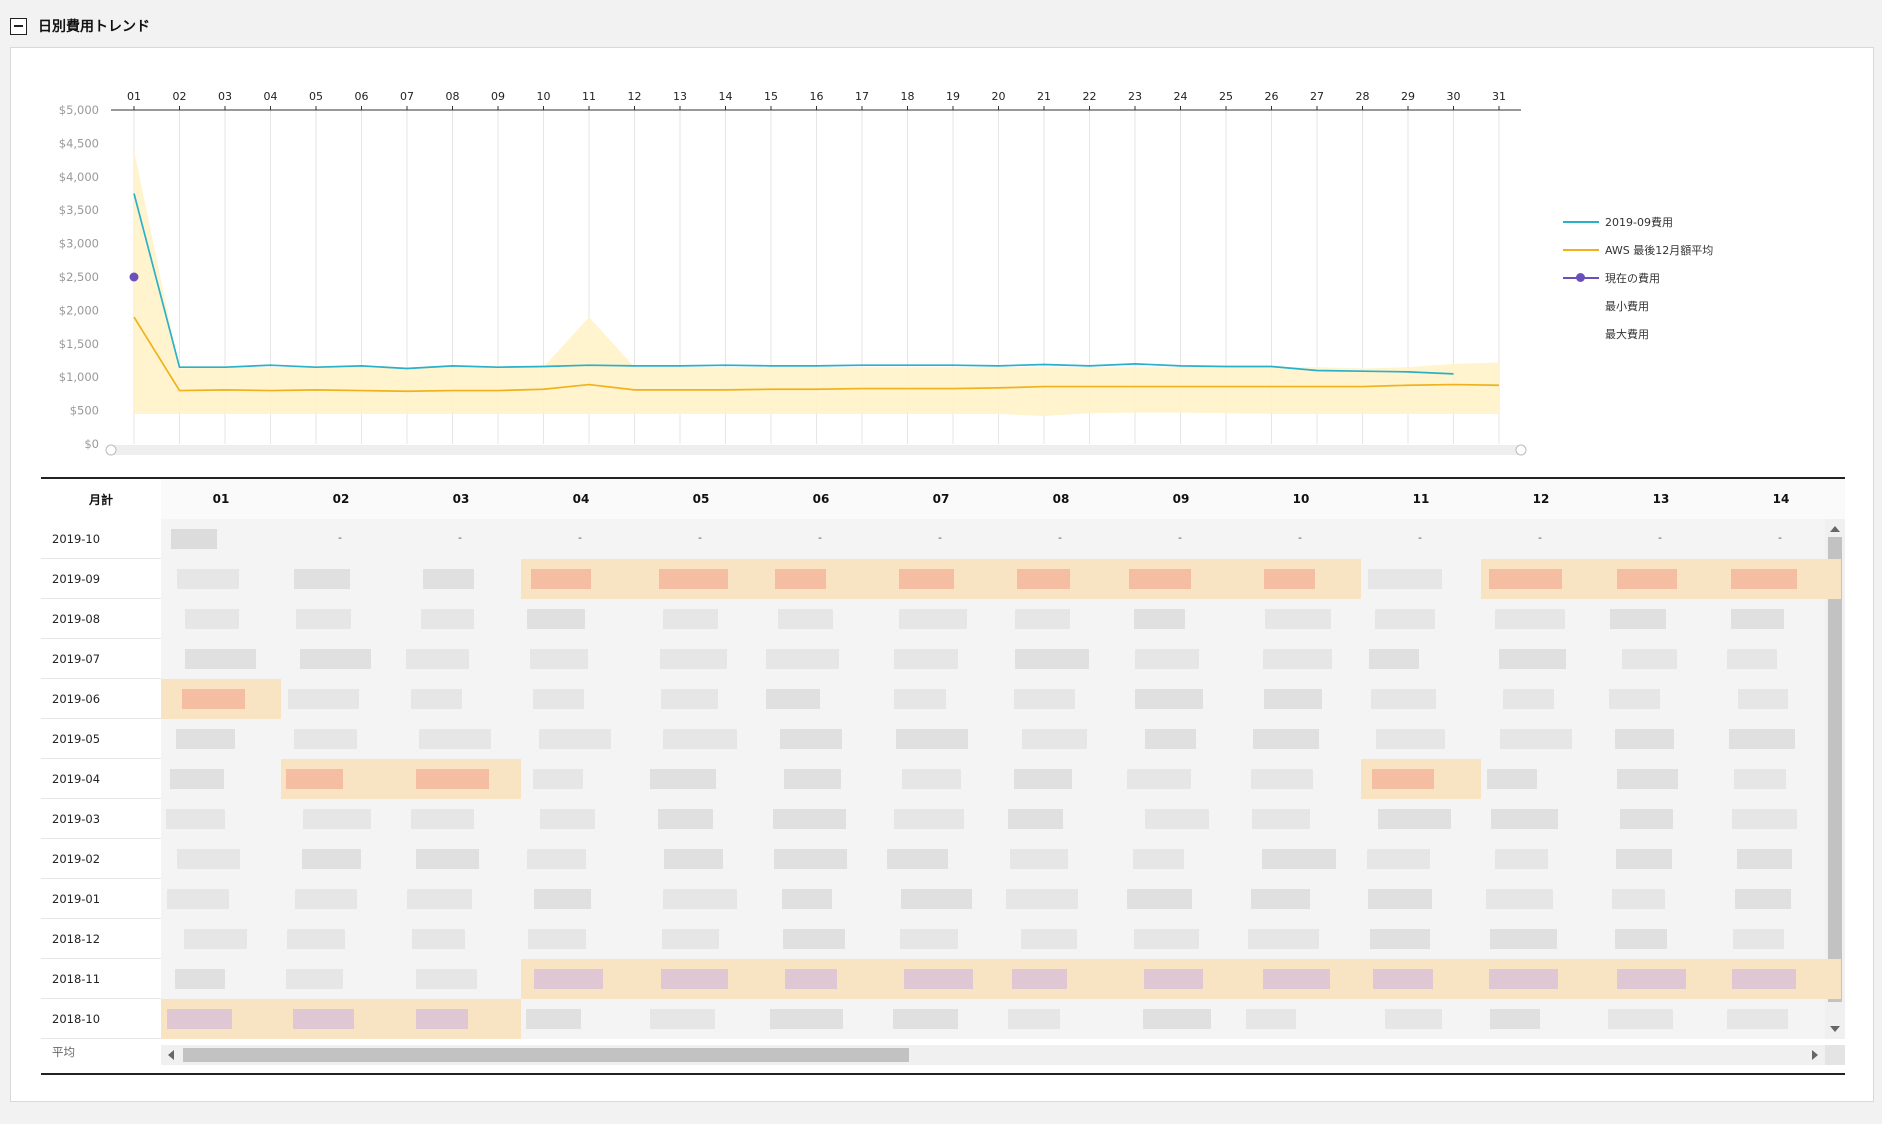 This screenshot has width=1882, height=1124. What do you see at coordinates (76, 619) in the screenshot?
I see `row-label-month: 2019-08` at bounding box center [76, 619].